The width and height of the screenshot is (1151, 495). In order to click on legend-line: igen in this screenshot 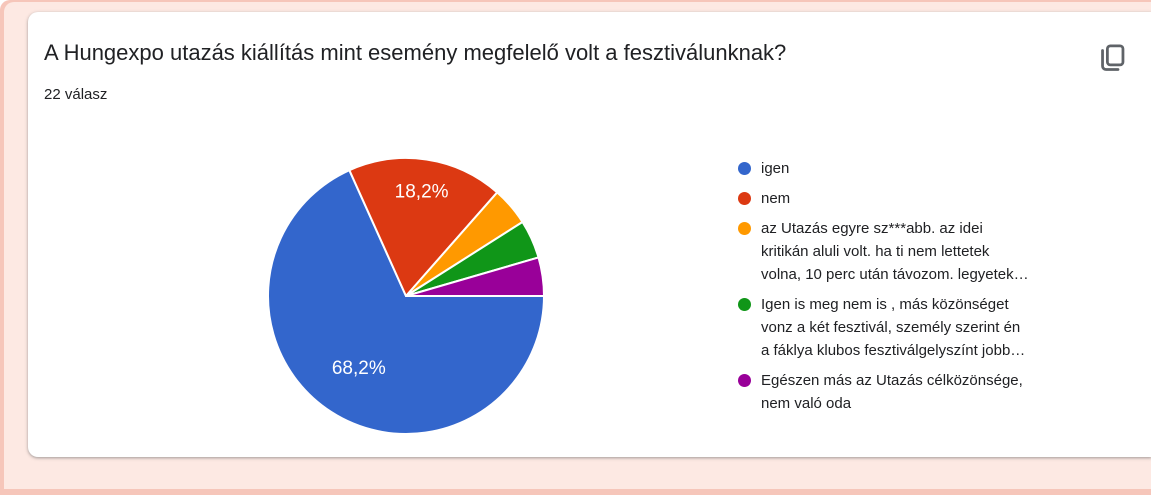, I will do `click(775, 168)`.